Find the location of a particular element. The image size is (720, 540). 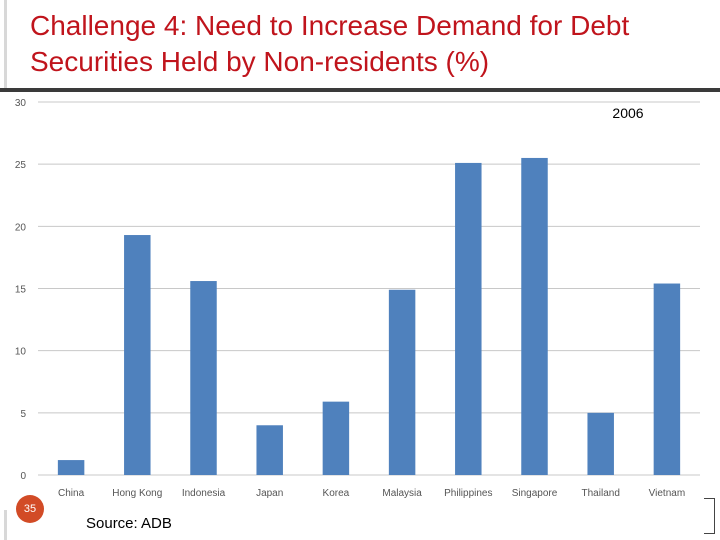

x-tick-label: Japan is located at coordinates (269, 493).